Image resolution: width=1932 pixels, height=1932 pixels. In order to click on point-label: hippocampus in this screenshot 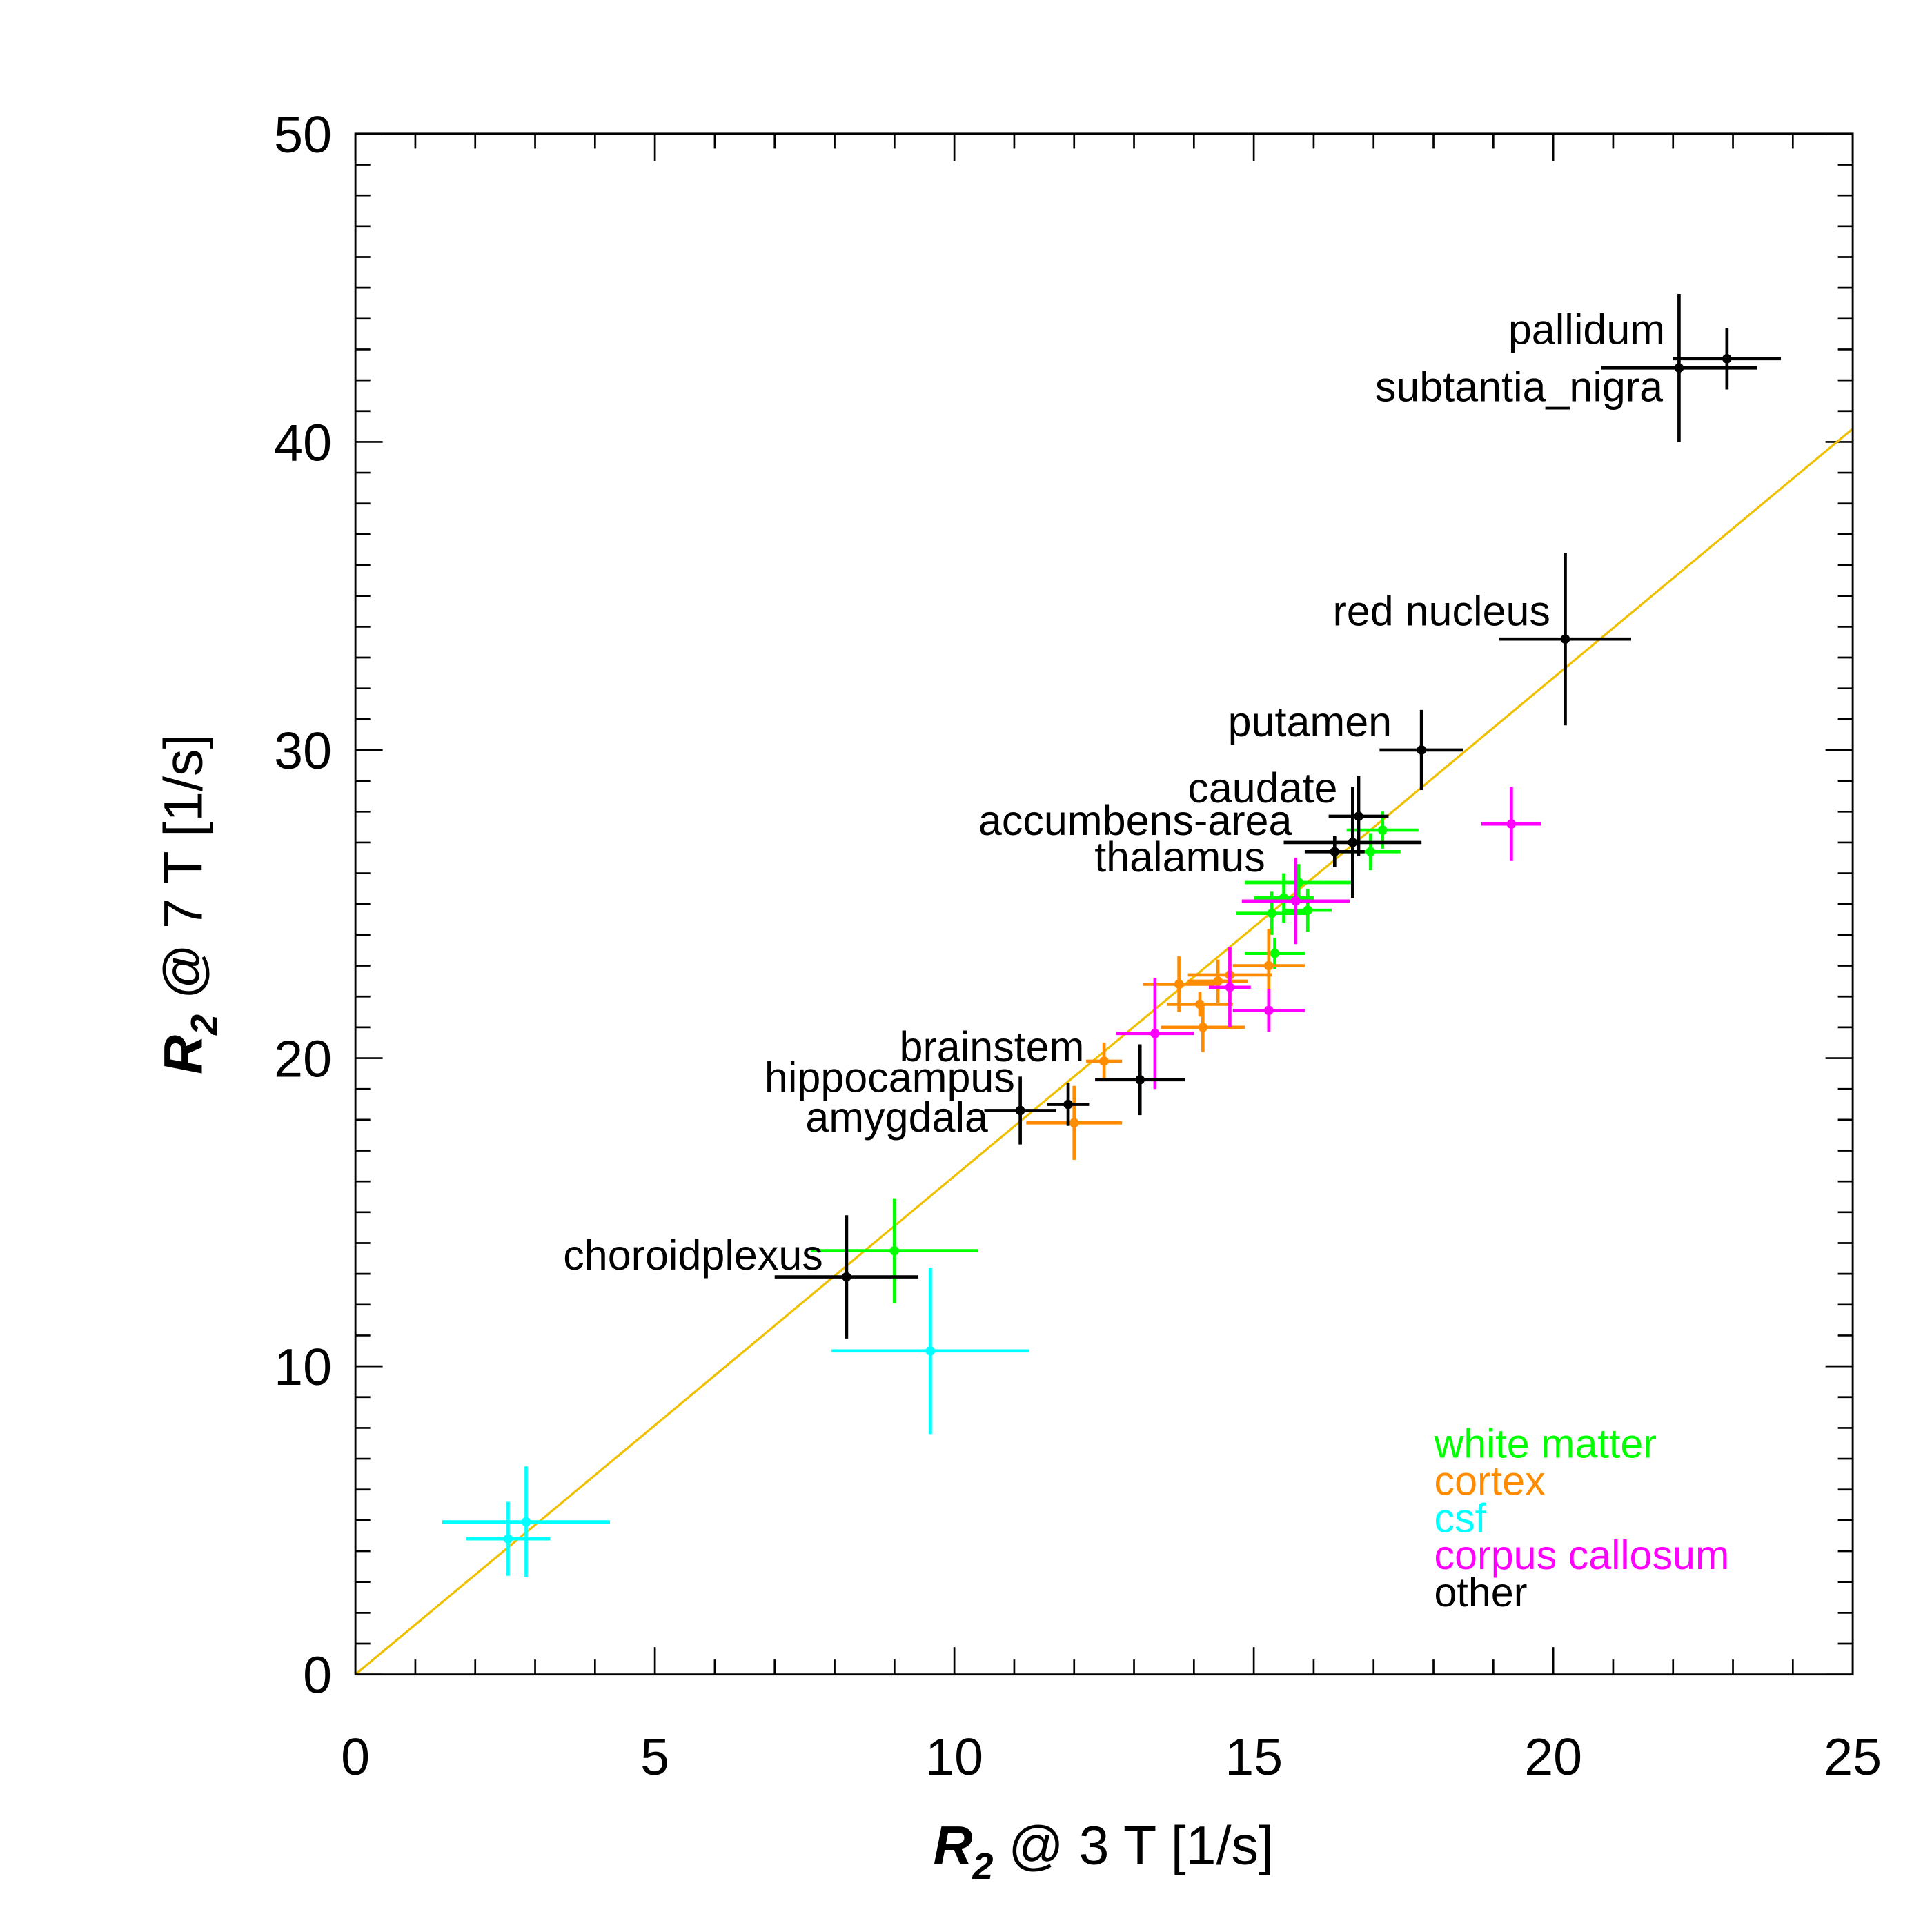, I will do `click(890, 1077)`.